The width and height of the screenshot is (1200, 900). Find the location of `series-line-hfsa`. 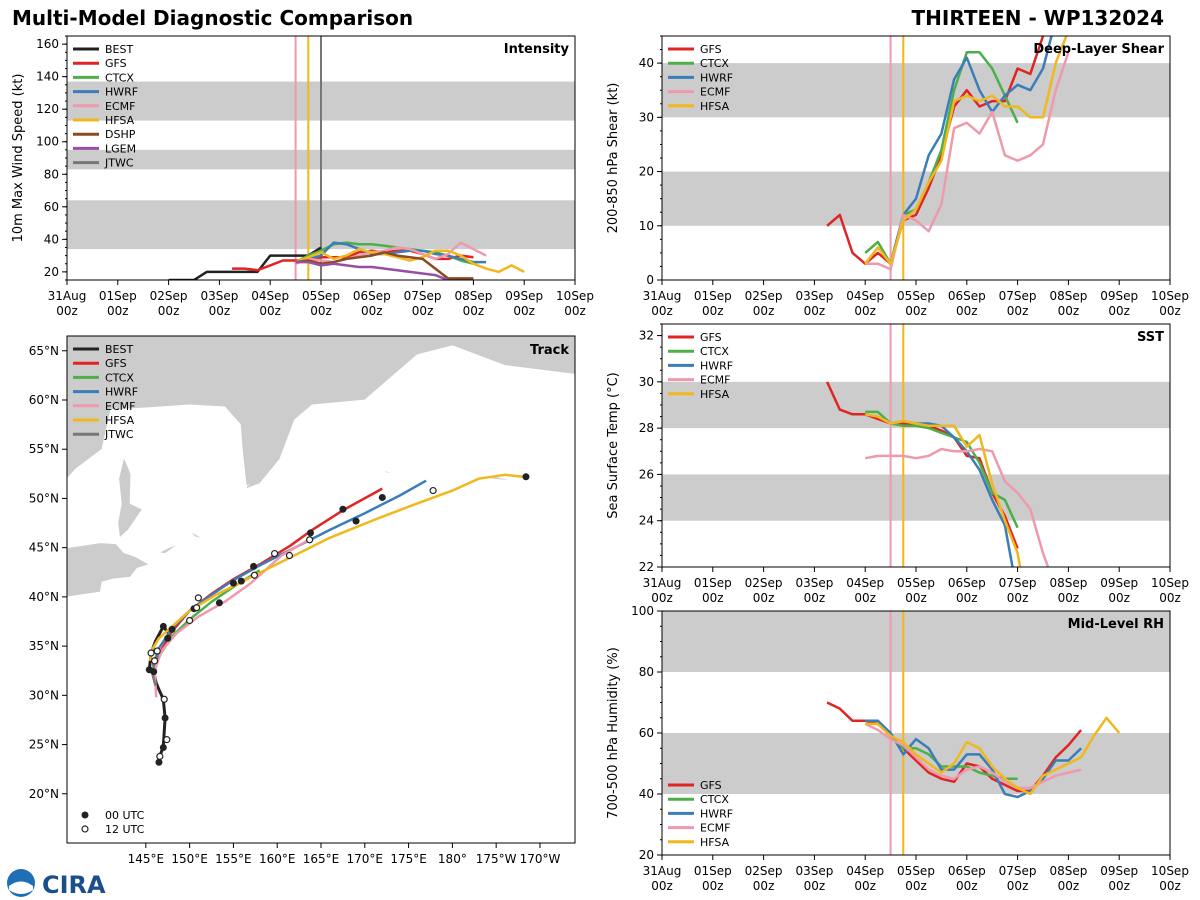

series-line-hfsa is located at coordinates (966, 150).